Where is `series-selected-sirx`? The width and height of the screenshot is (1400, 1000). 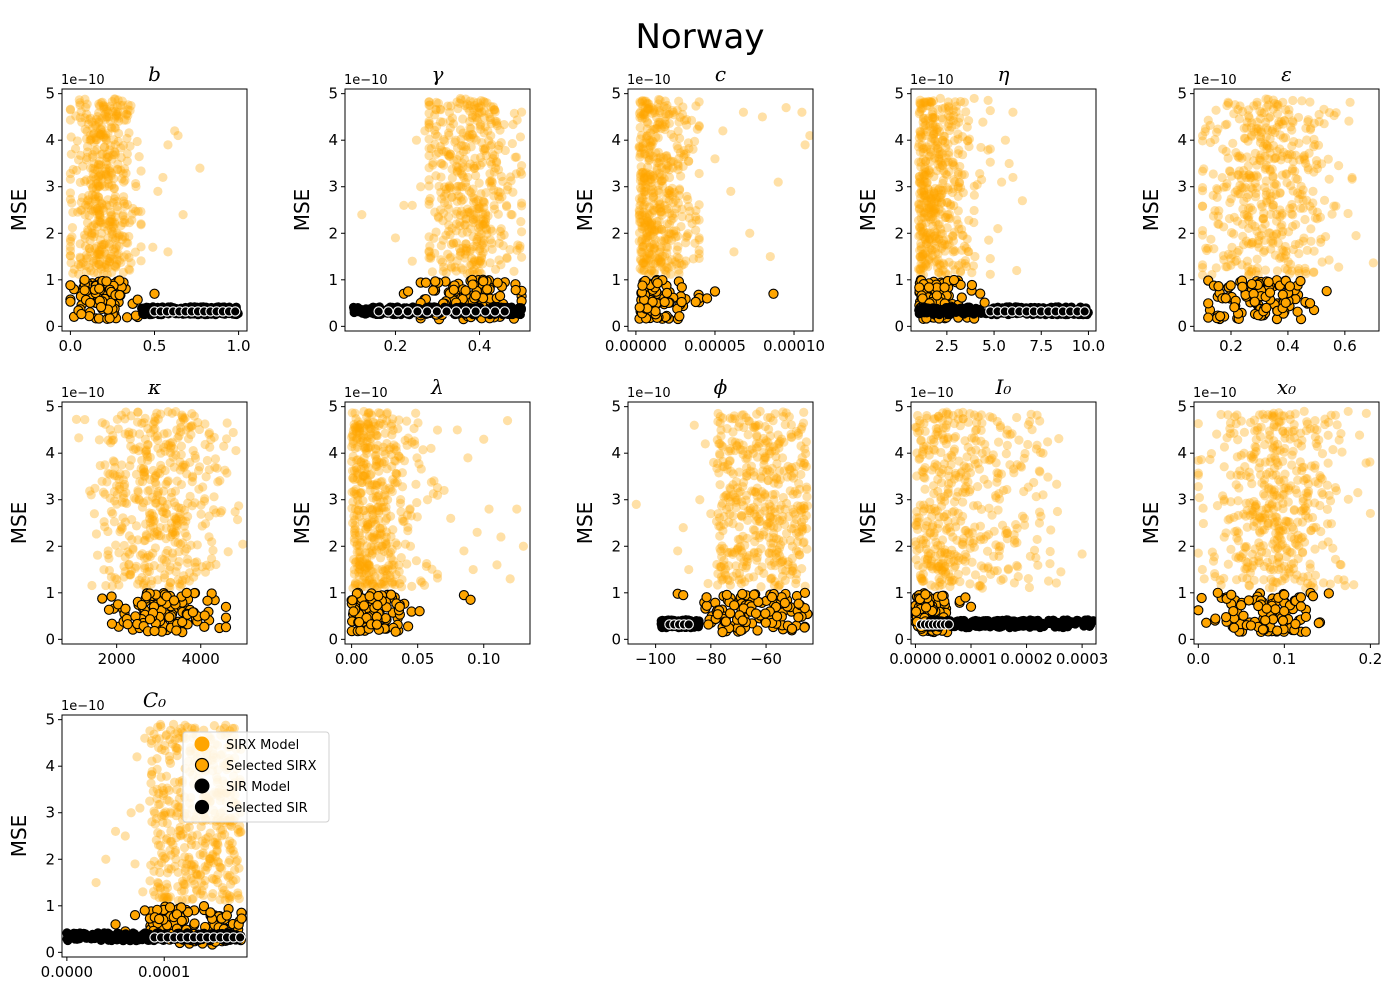
series-selected-sirx is located at coordinates (164, 612).